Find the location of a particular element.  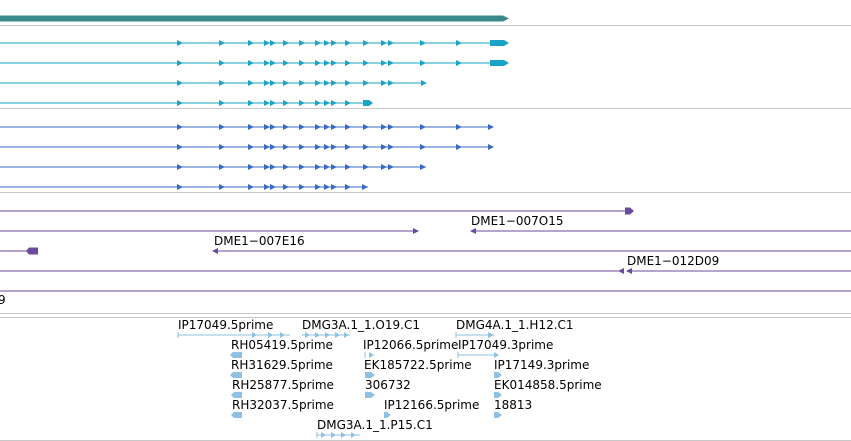

cdna-row: 9 is located at coordinates (425, 298).